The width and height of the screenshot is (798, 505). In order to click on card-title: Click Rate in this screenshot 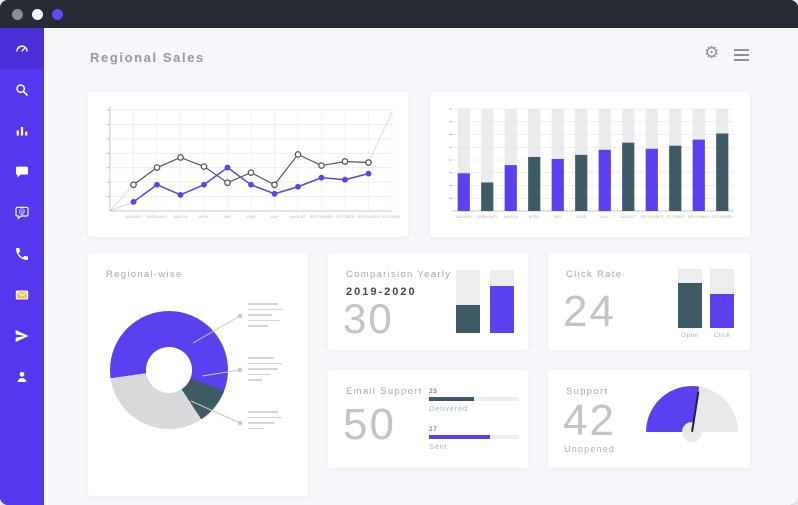, I will do `click(594, 274)`.